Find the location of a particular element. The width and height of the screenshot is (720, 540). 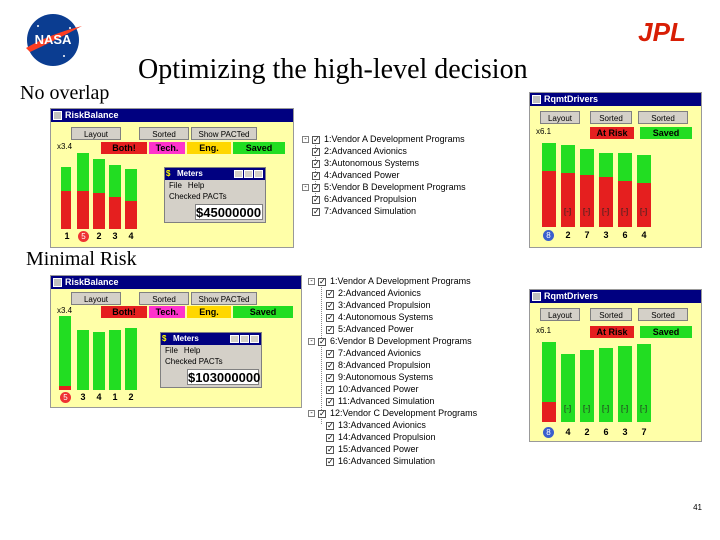

meters-menu: File Help is located at coordinates (215, 185).